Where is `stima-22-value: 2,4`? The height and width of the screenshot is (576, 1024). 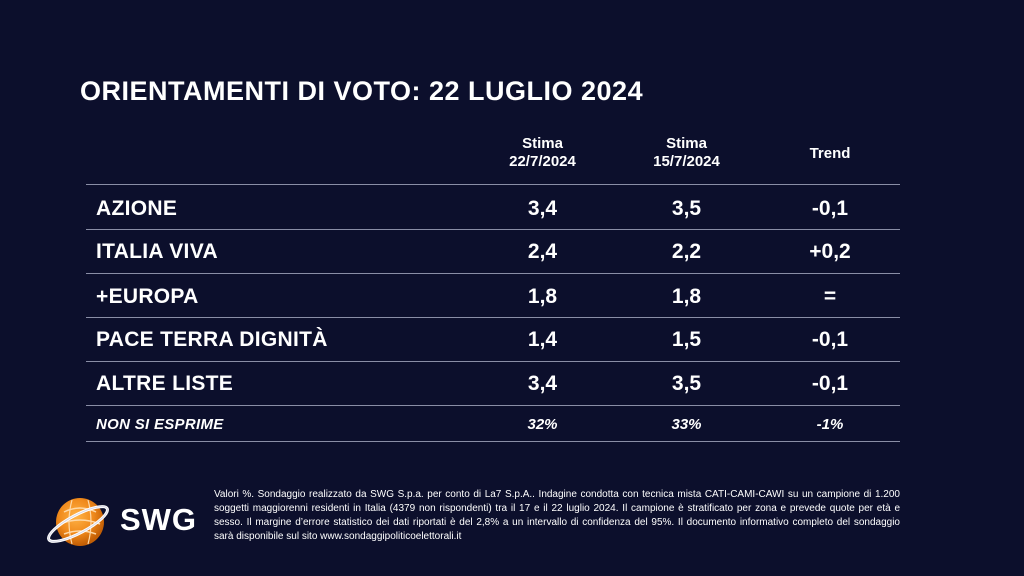
stima-22-value: 2,4 is located at coordinates (542, 251).